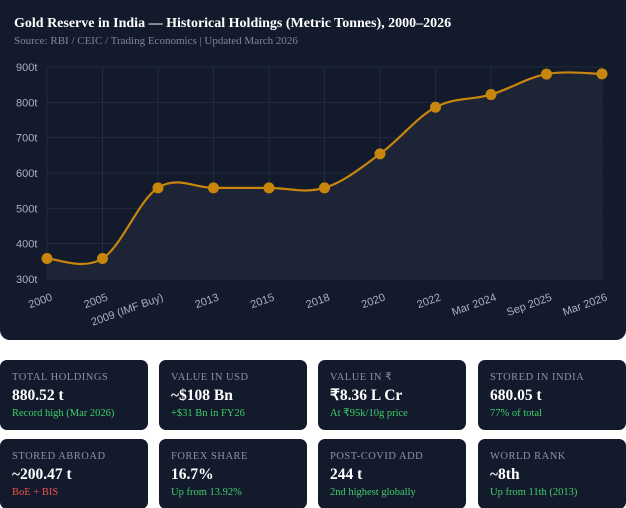  What do you see at coordinates (26, 280) in the screenshot?
I see `y-tick-label: 300t` at bounding box center [26, 280].